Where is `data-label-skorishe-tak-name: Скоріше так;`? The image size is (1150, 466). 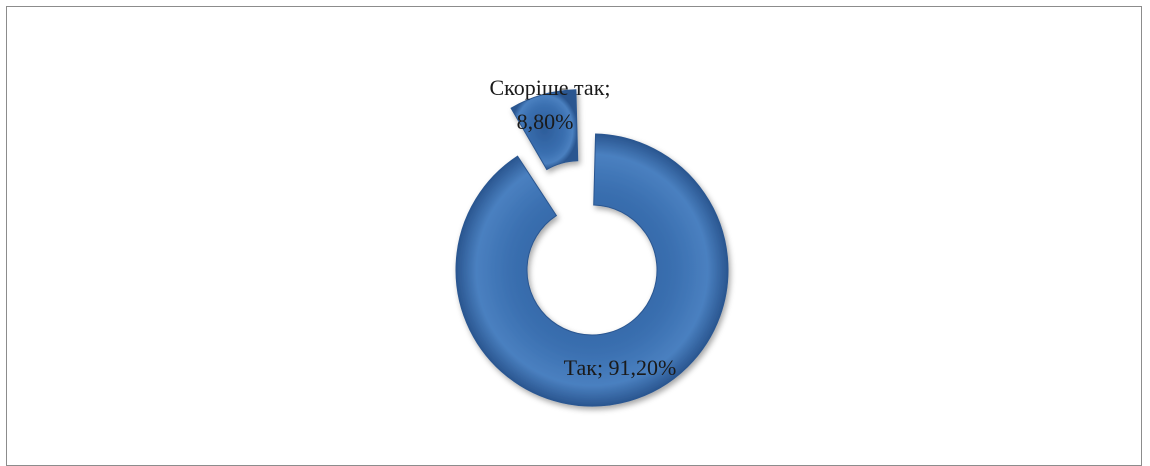
data-label-skorishe-tak-name: Скоріше так; is located at coordinates (549, 87).